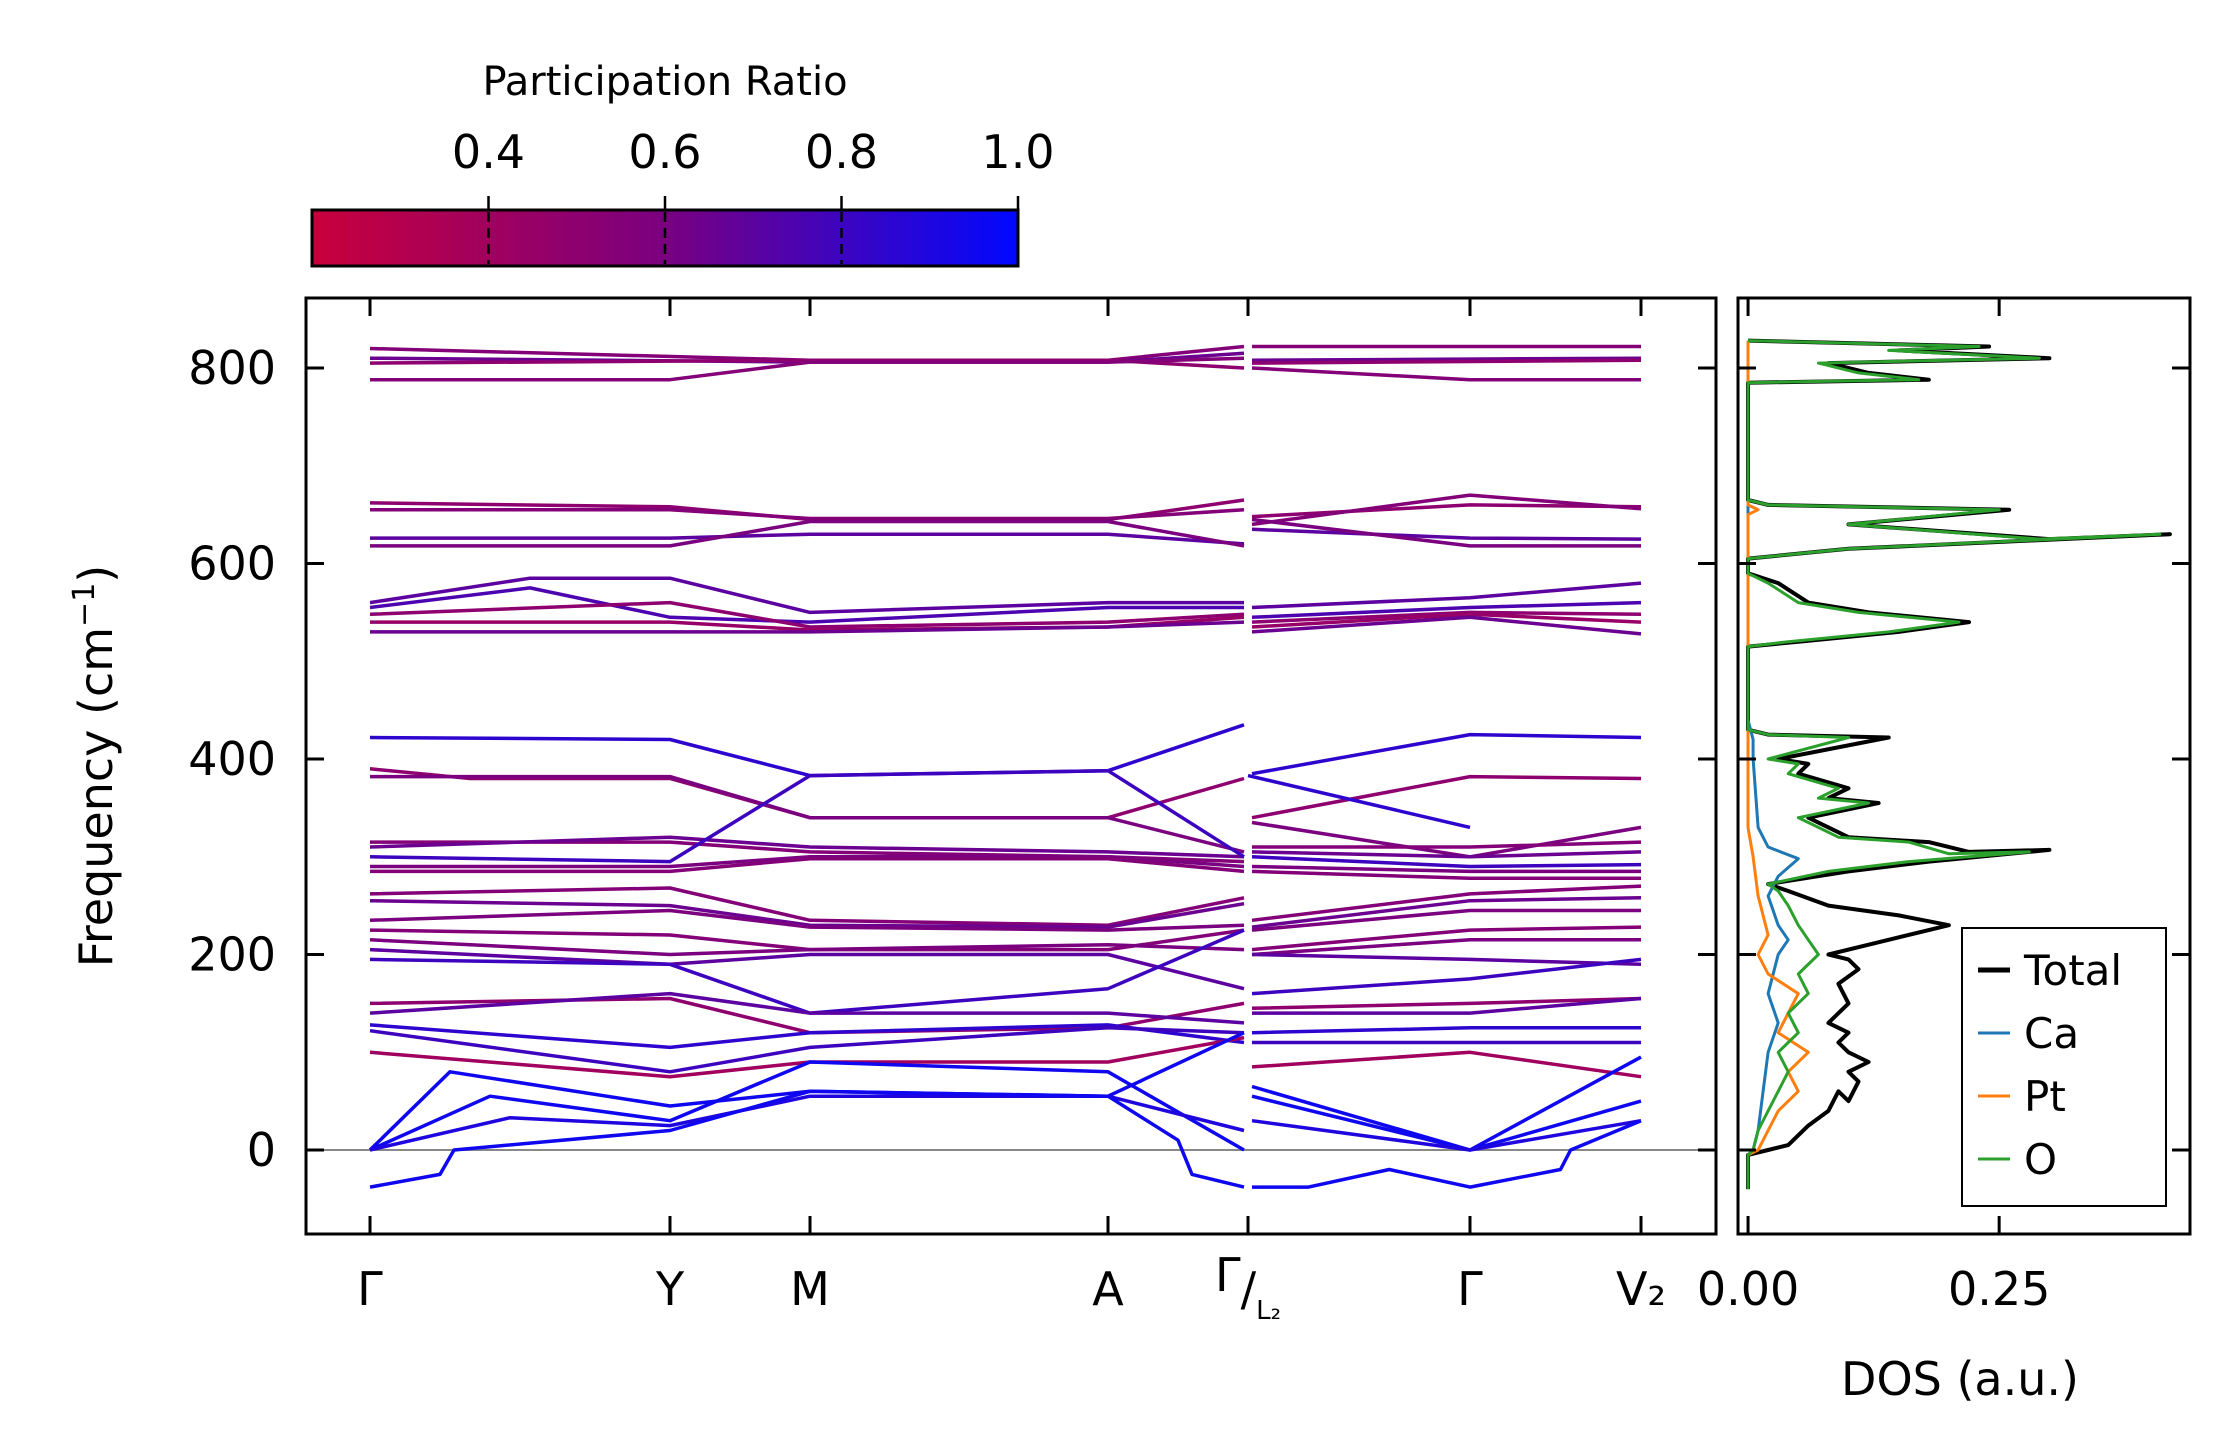  I want to click on band-line-band-300-seg0, so click(807, 816).